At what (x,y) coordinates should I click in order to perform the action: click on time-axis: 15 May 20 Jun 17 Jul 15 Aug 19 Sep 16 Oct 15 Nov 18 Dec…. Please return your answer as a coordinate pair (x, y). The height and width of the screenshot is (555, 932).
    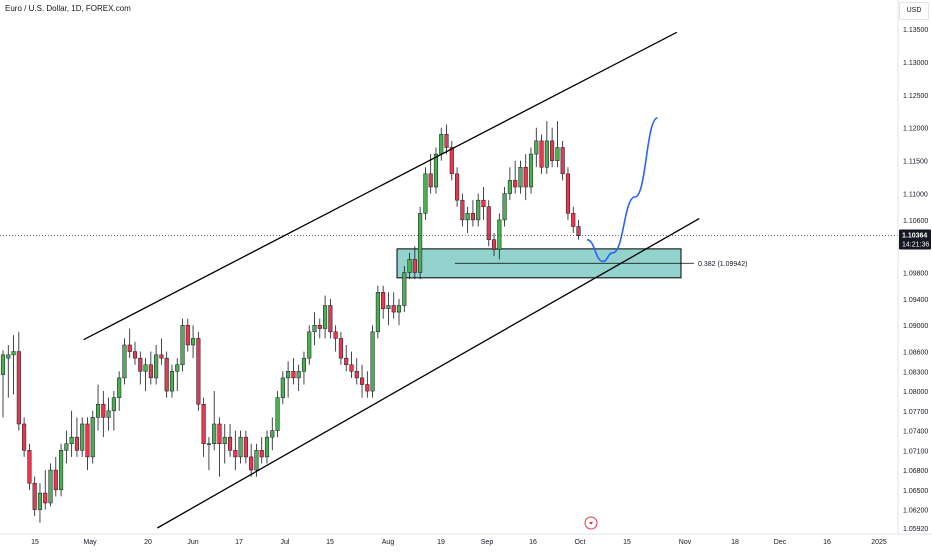
    Looking at the image, I should click on (459, 542).